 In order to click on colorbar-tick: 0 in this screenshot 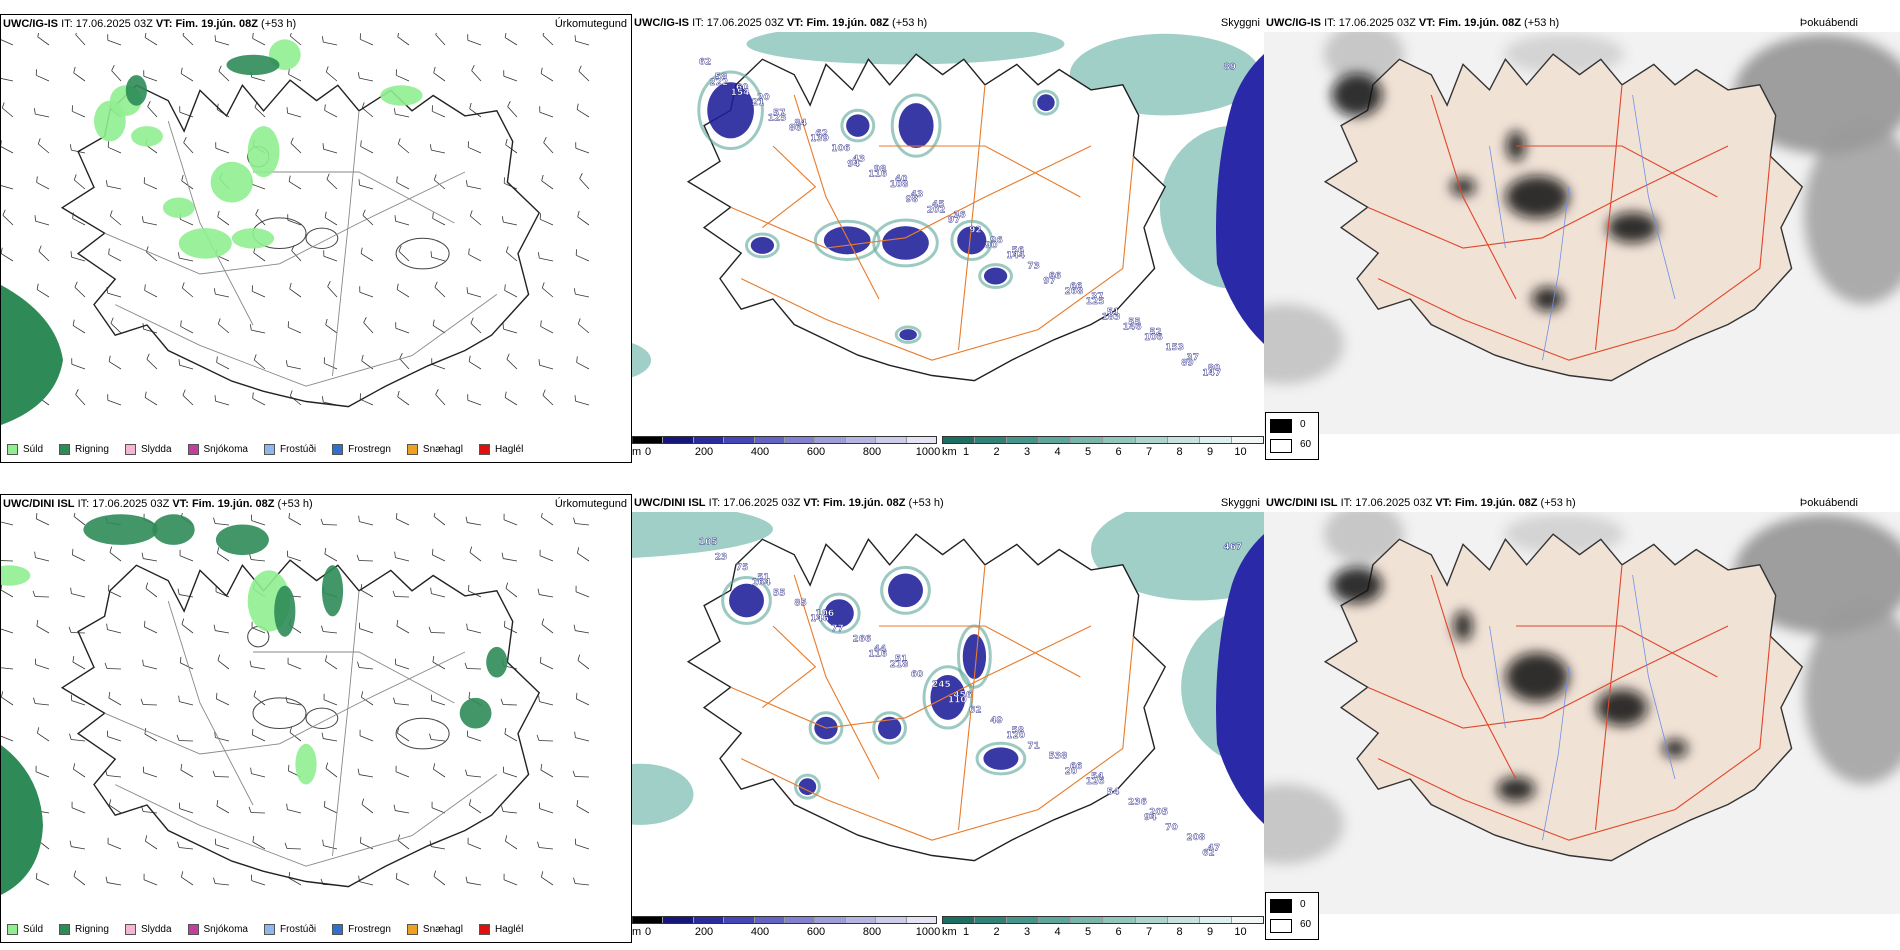, I will do `click(648, 932)`.